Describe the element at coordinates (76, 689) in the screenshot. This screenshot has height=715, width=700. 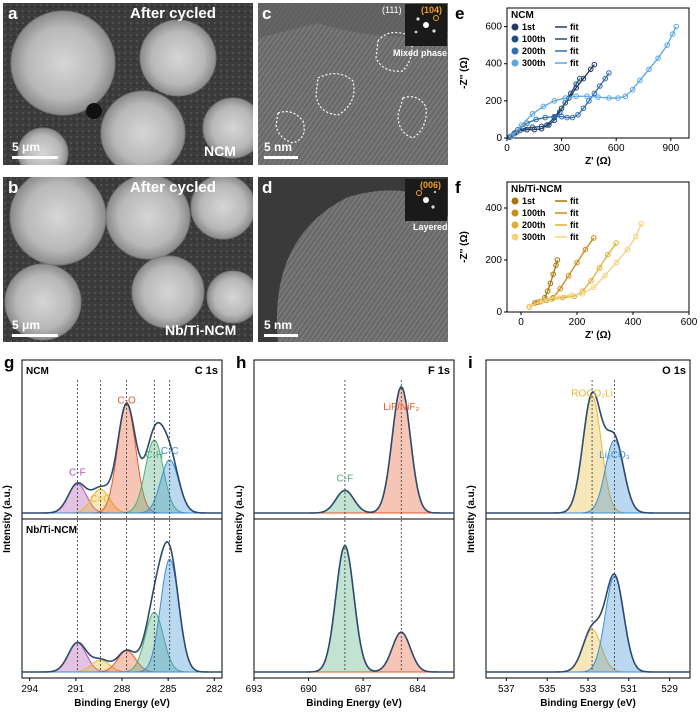
I see `x-tick-label: 291` at that location.